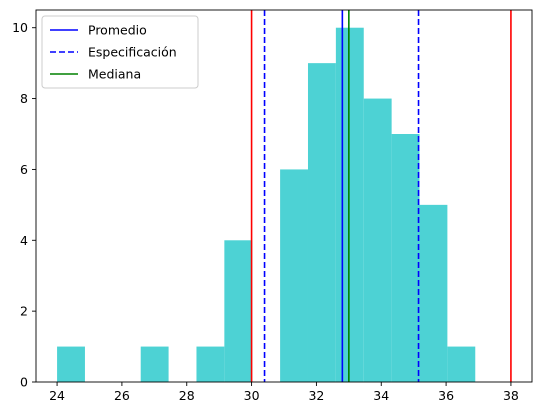 This screenshot has width=546, height=416. What do you see at coordinates (284, 392) in the screenshot?
I see `x-axis: 24 26 28 30 32 34 36 38` at bounding box center [284, 392].